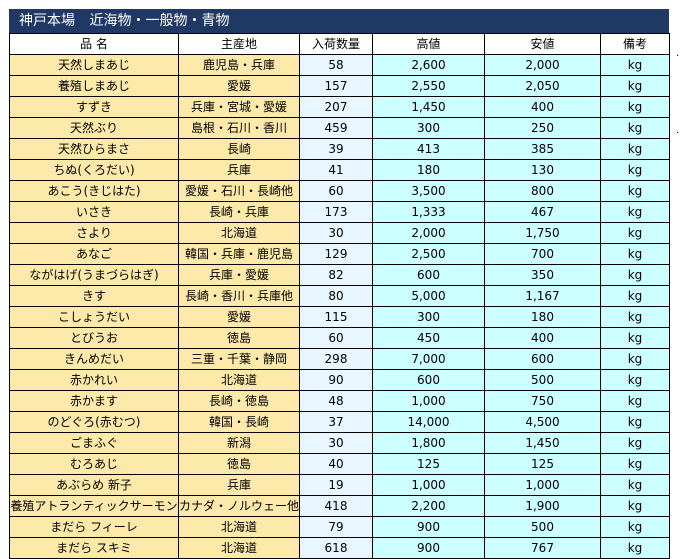 This screenshot has height=559, width=683. I want to click on row-origin-cell: 兵庫・宮城・愛媛, so click(239, 107).